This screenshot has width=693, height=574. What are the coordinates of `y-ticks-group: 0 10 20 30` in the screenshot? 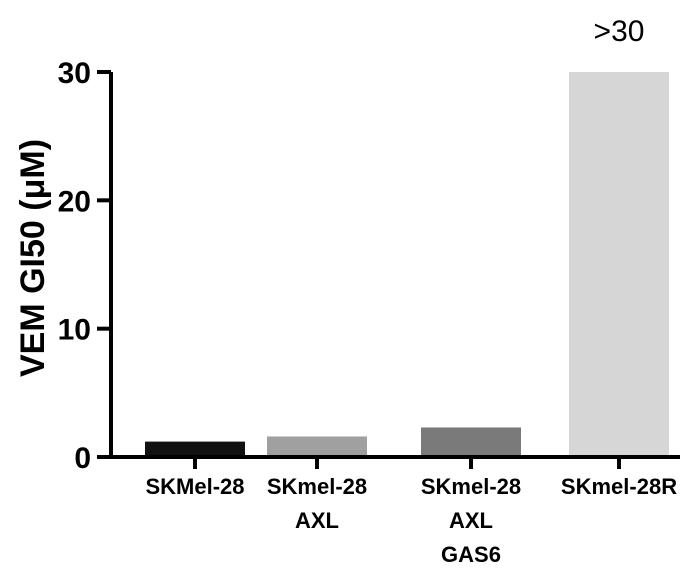 It's located at (84, 266).